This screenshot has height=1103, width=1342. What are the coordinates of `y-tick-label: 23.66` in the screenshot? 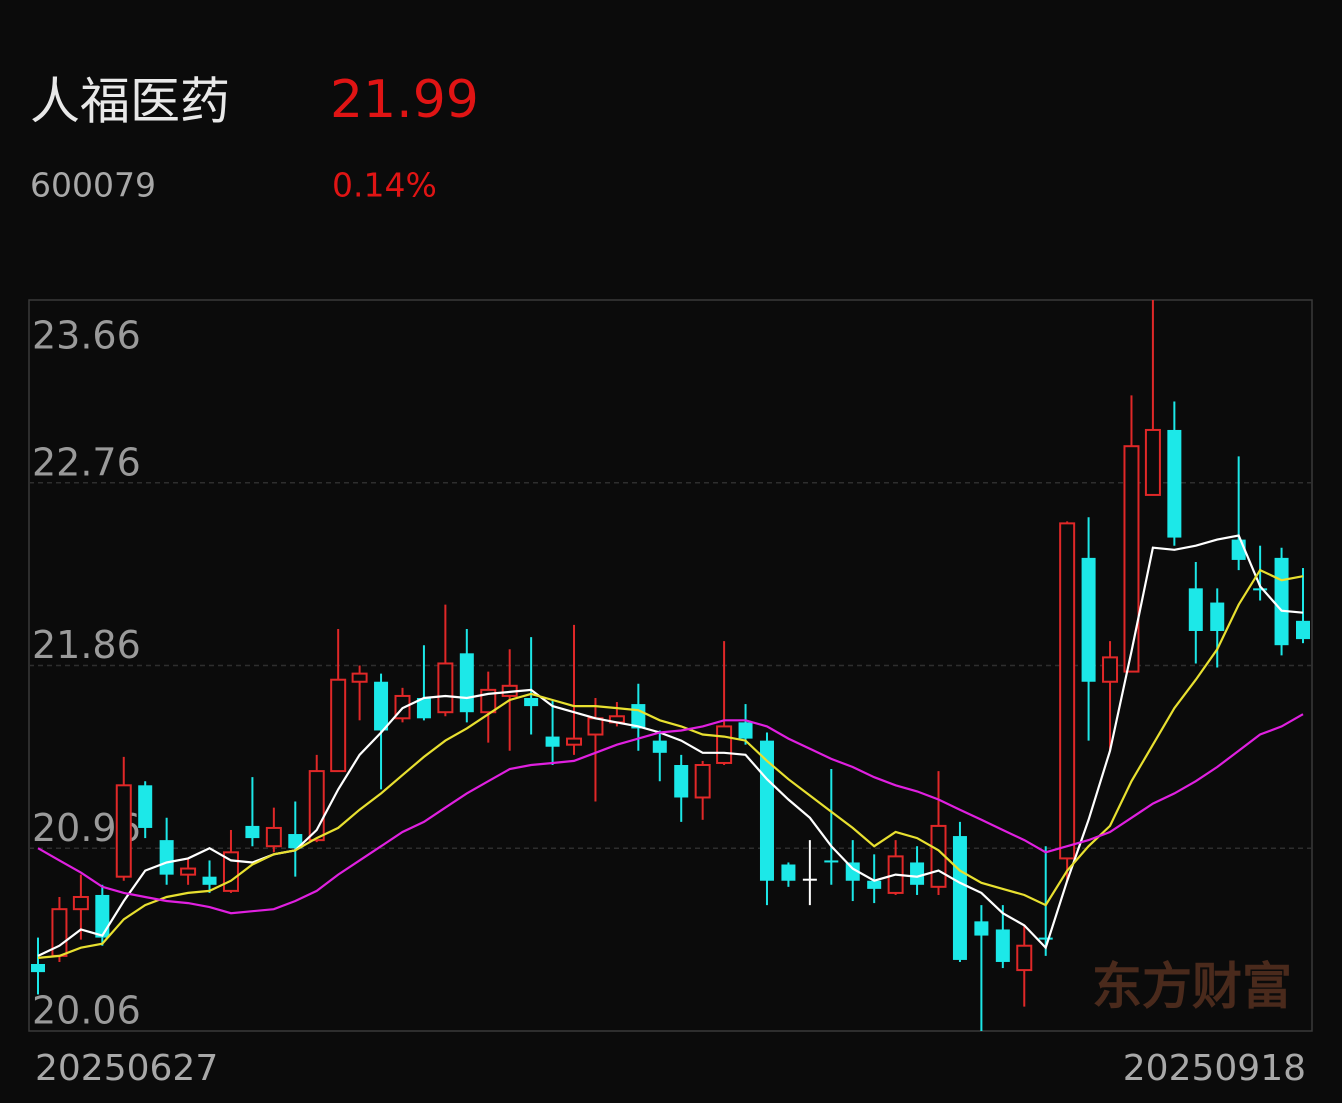 It's located at (86, 336).